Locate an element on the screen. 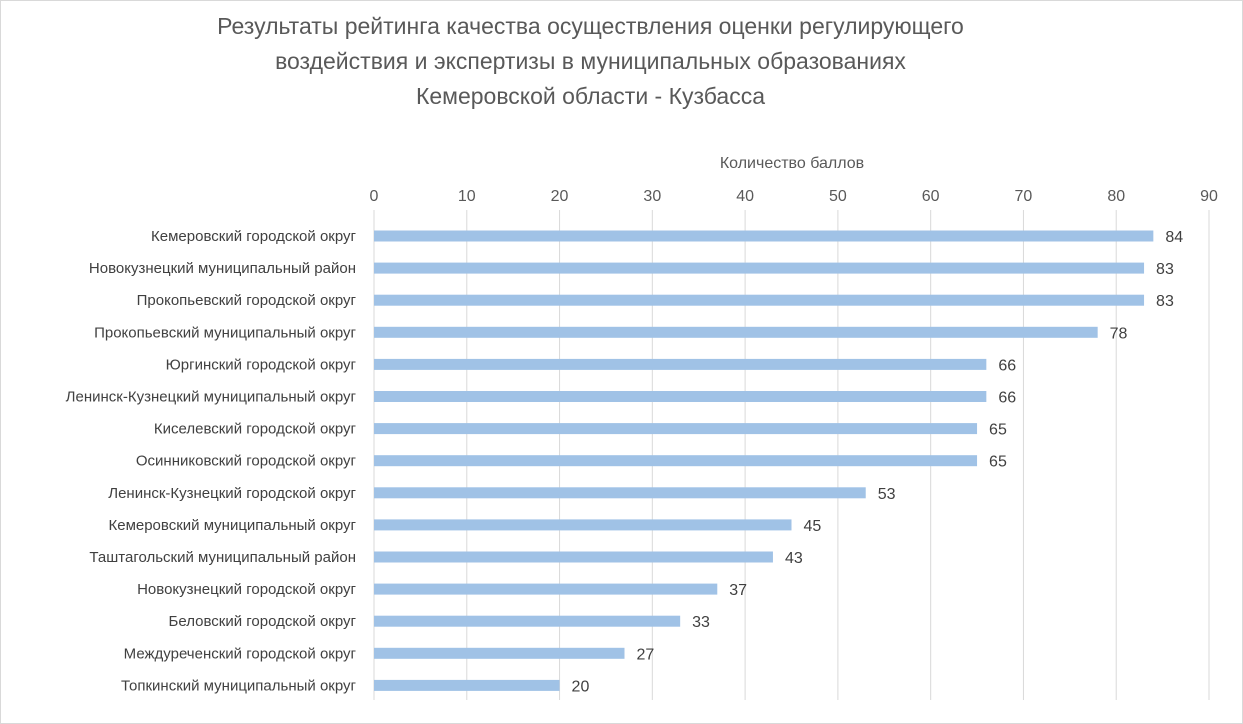 The image size is (1243, 724). data-label: 84 is located at coordinates (1174, 237).